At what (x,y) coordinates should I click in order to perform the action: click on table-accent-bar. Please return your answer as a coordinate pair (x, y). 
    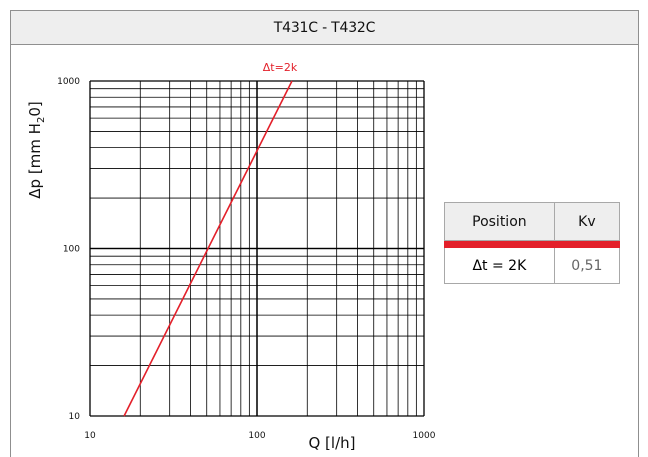
    Looking at the image, I should click on (532, 244).